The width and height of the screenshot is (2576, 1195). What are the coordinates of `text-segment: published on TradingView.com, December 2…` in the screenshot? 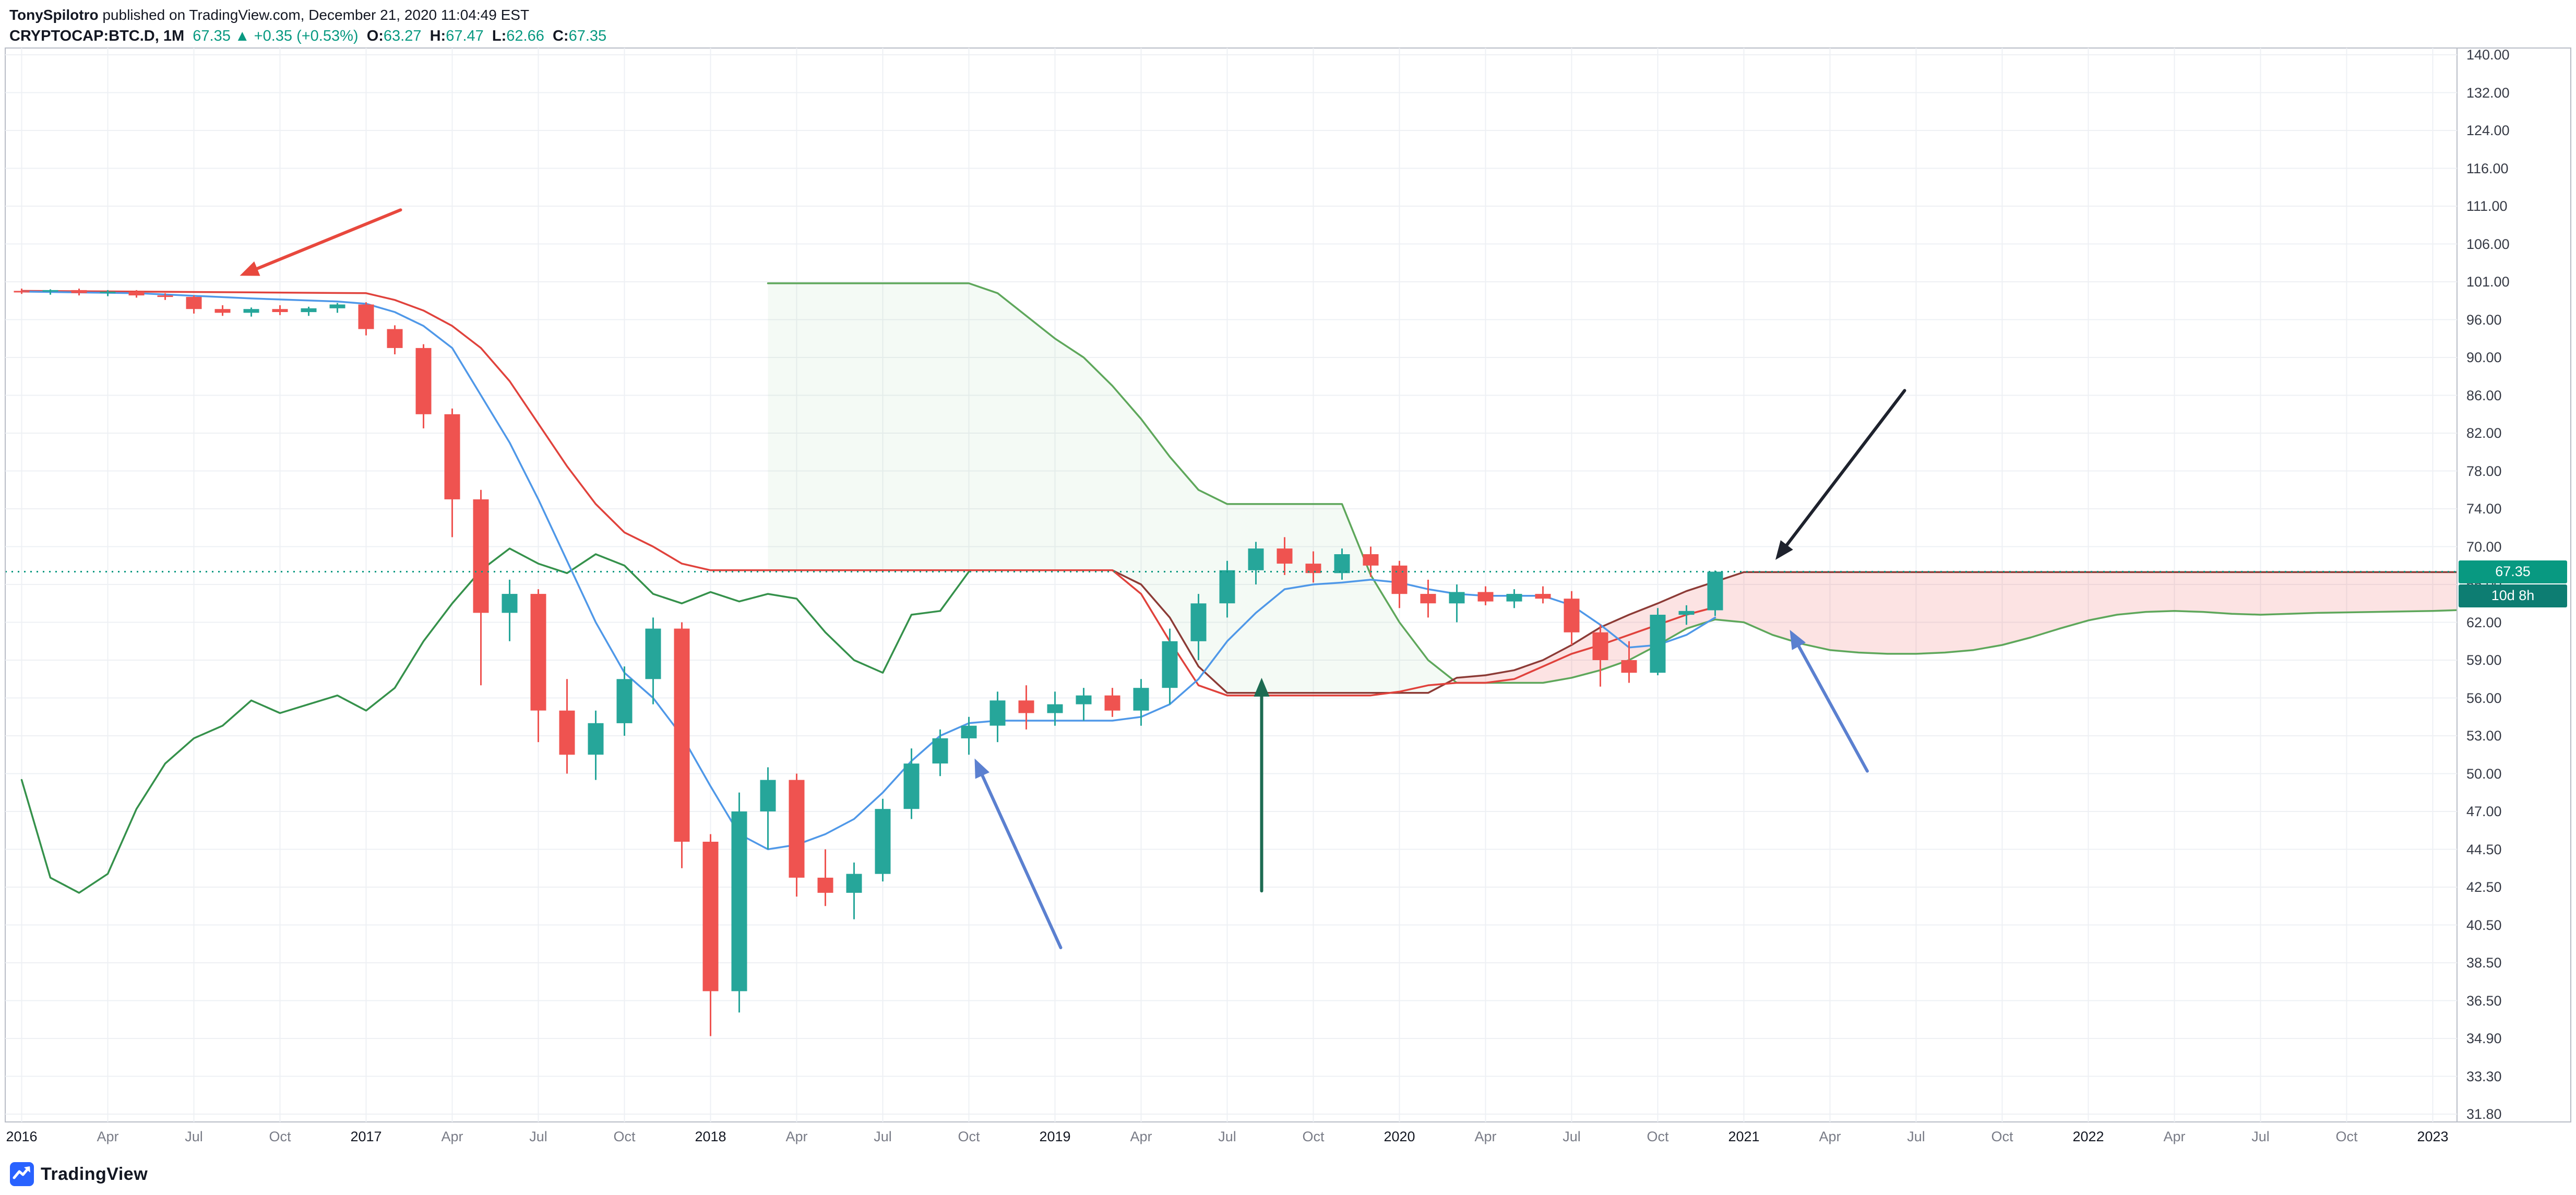 It's located at (314, 15).